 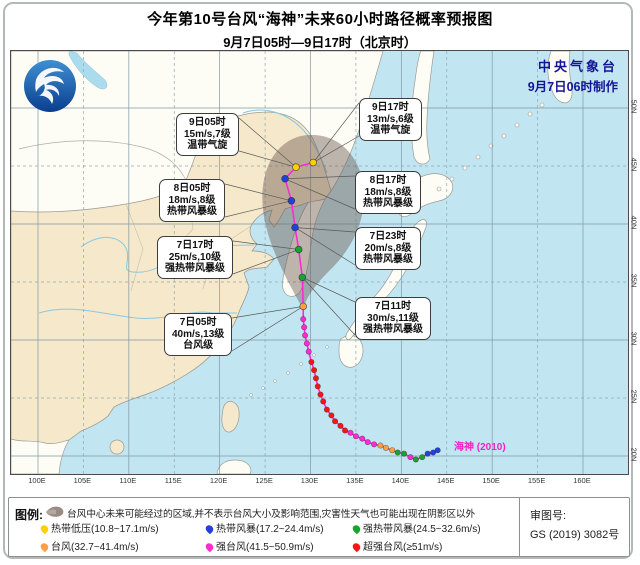 What do you see at coordinates (292, 227) in the screenshot?
I see `callout-pointer-lines` at bounding box center [292, 227].